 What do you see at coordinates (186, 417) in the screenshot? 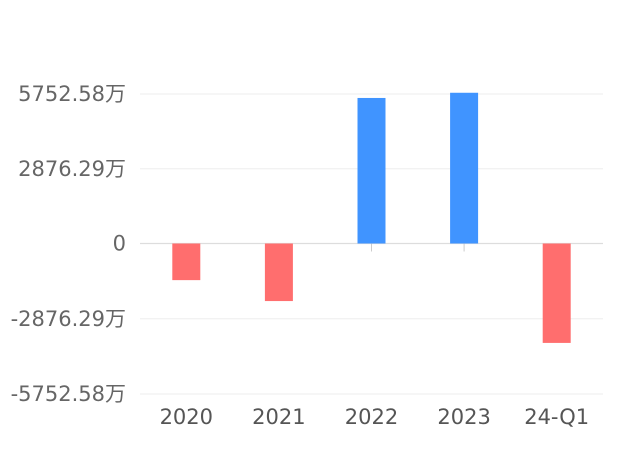
I see `x-tick-label: 2020` at bounding box center [186, 417].